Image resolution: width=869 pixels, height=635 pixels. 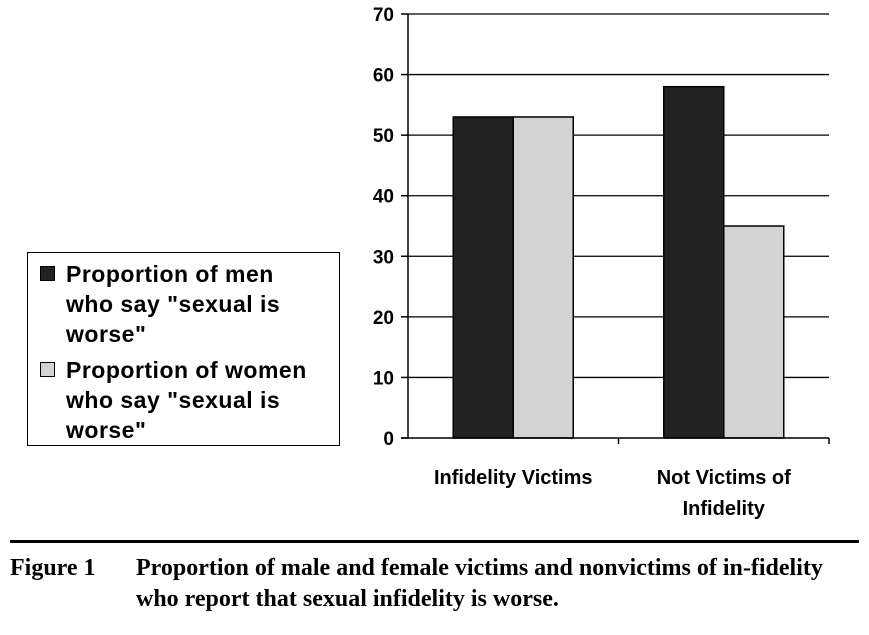 What do you see at coordinates (383, 15) in the screenshot?
I see `y-tick-label: 70` at bounding box center [383, 15].